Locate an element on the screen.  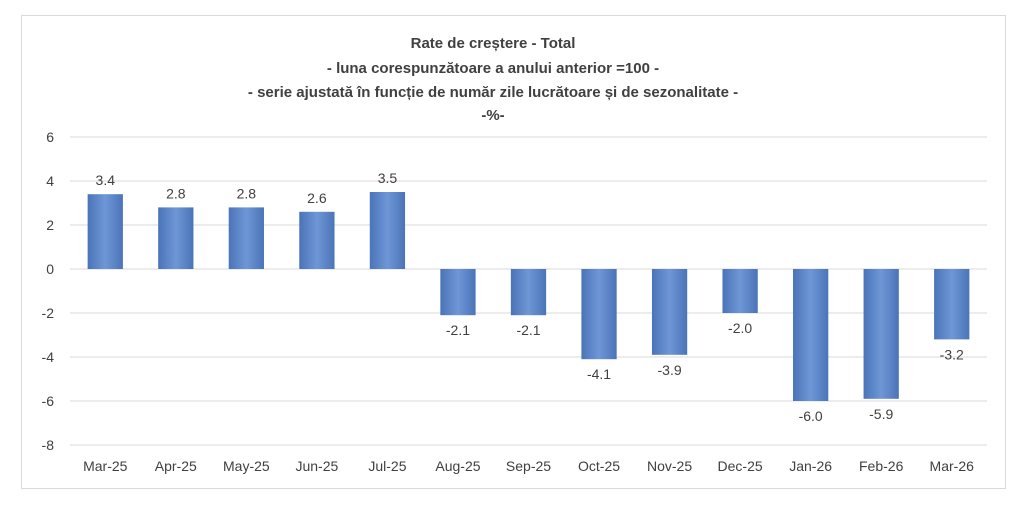
y-tick-label: -2 is located at coordinates (48, 313).